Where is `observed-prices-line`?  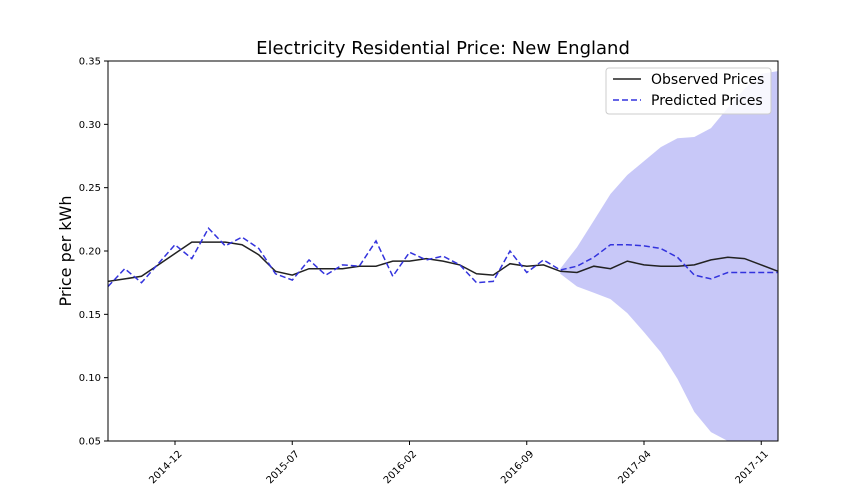 observed-prices-line is located at coordinates (443, 262).